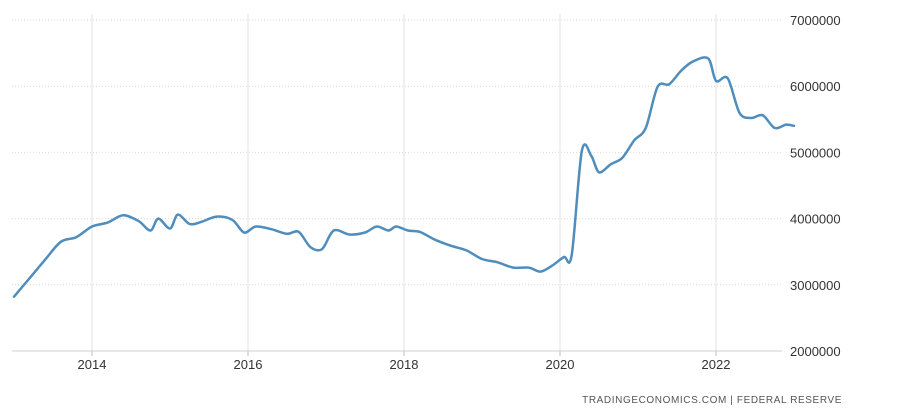 The width and height of the screenshot is (908, 415). Describe the element at coordinates (712, 400) in the screenshot. I see `source-attribution: TRADINGECONOMICS.COM | FEDERAL RESERVE` at that location.